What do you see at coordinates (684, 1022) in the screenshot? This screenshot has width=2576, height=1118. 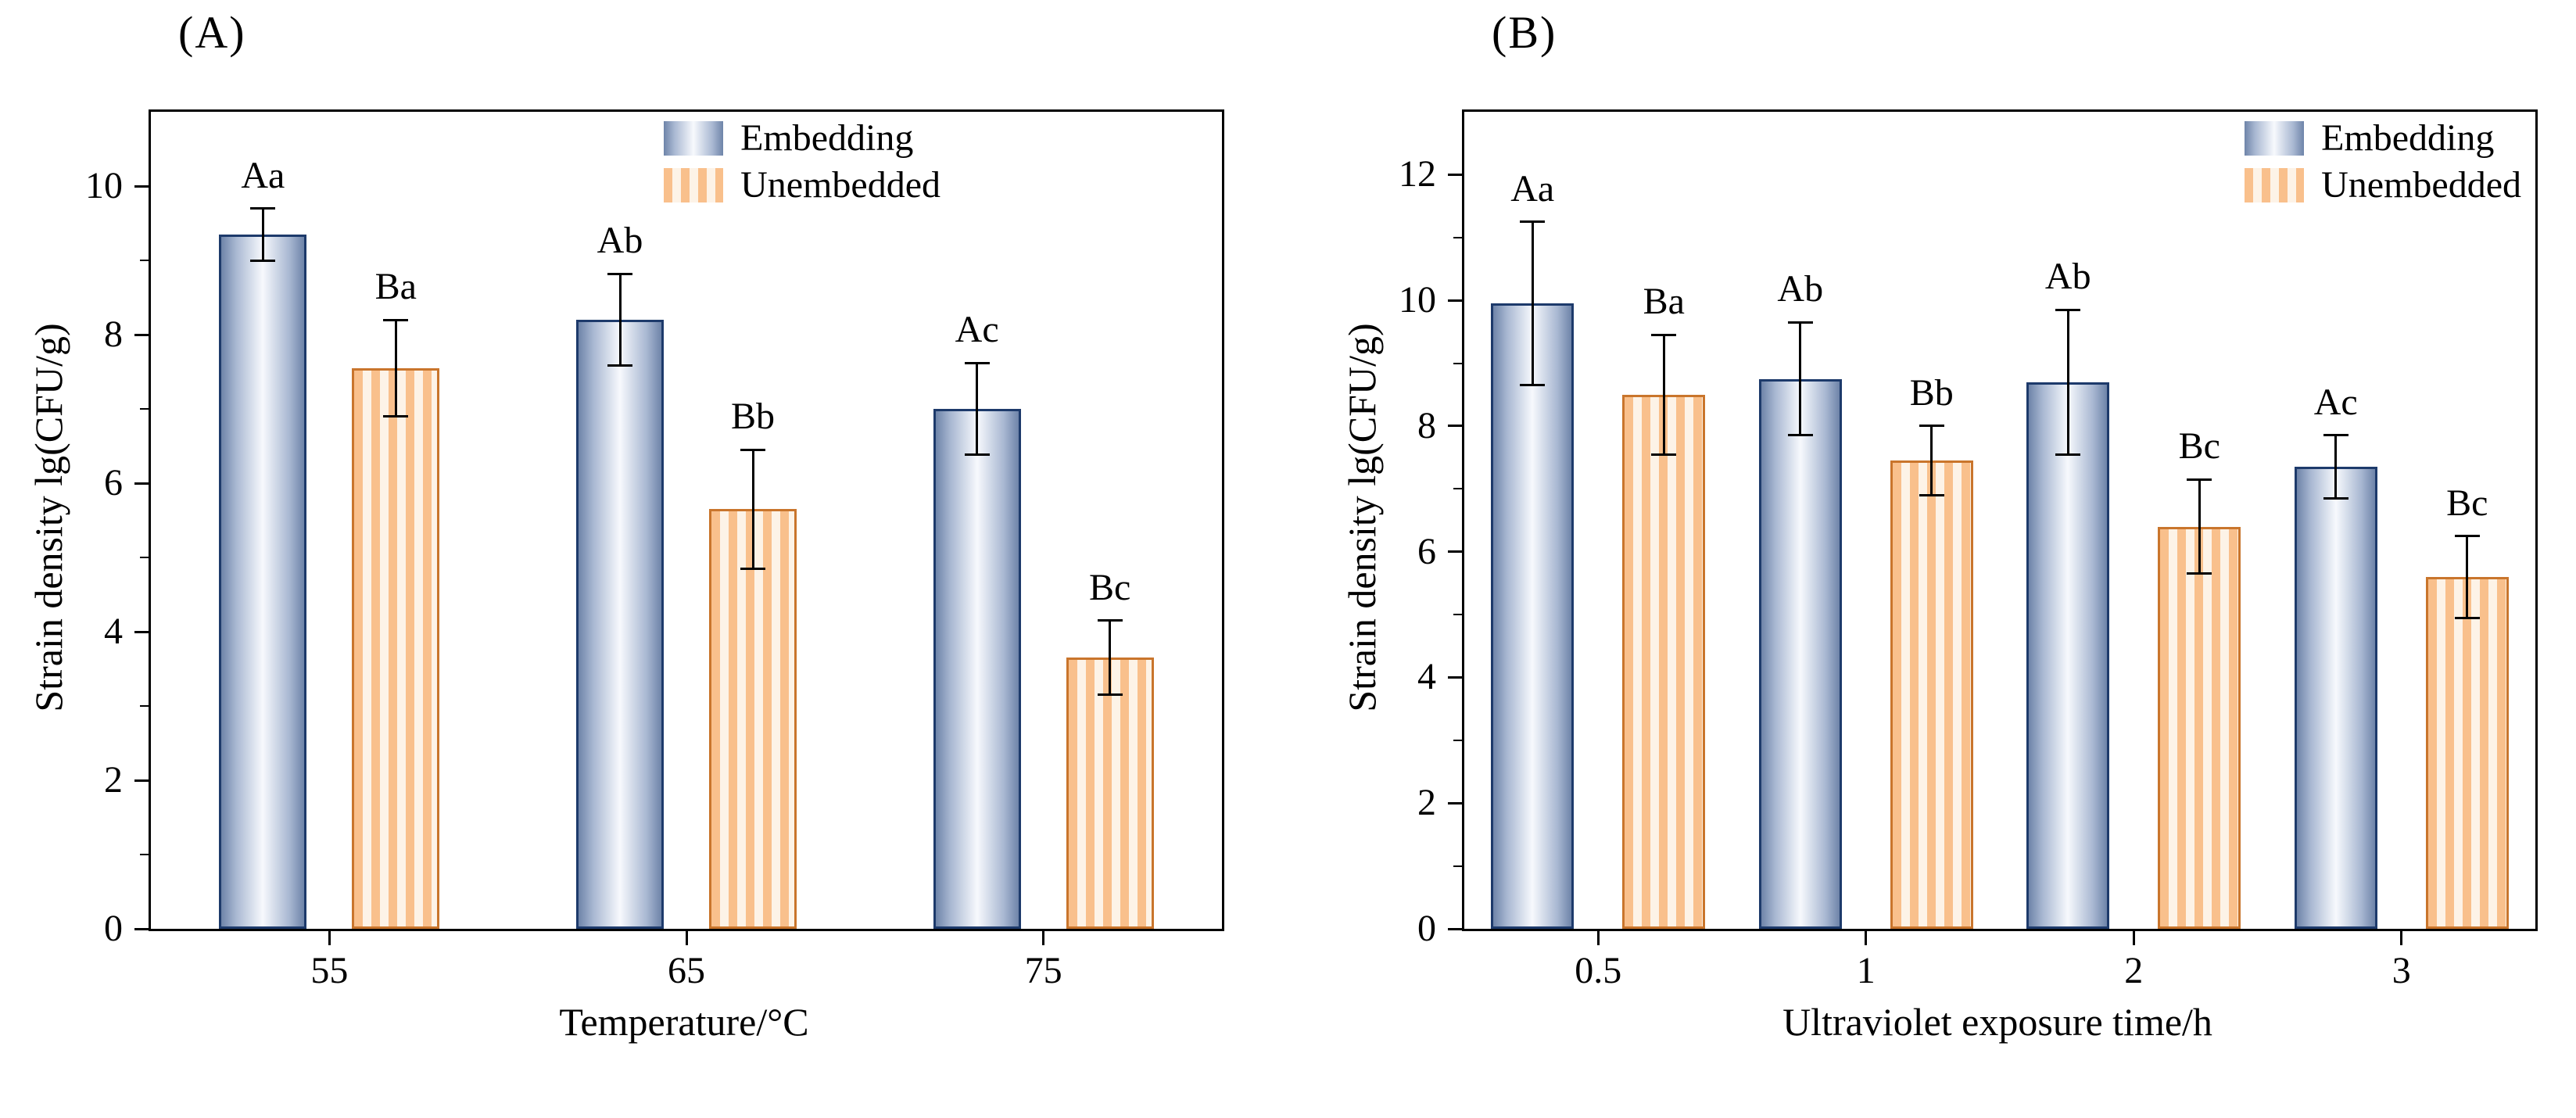 I see `panel-a-x-axis-title: Temperature/°C` at bounding box center [684, 1022].